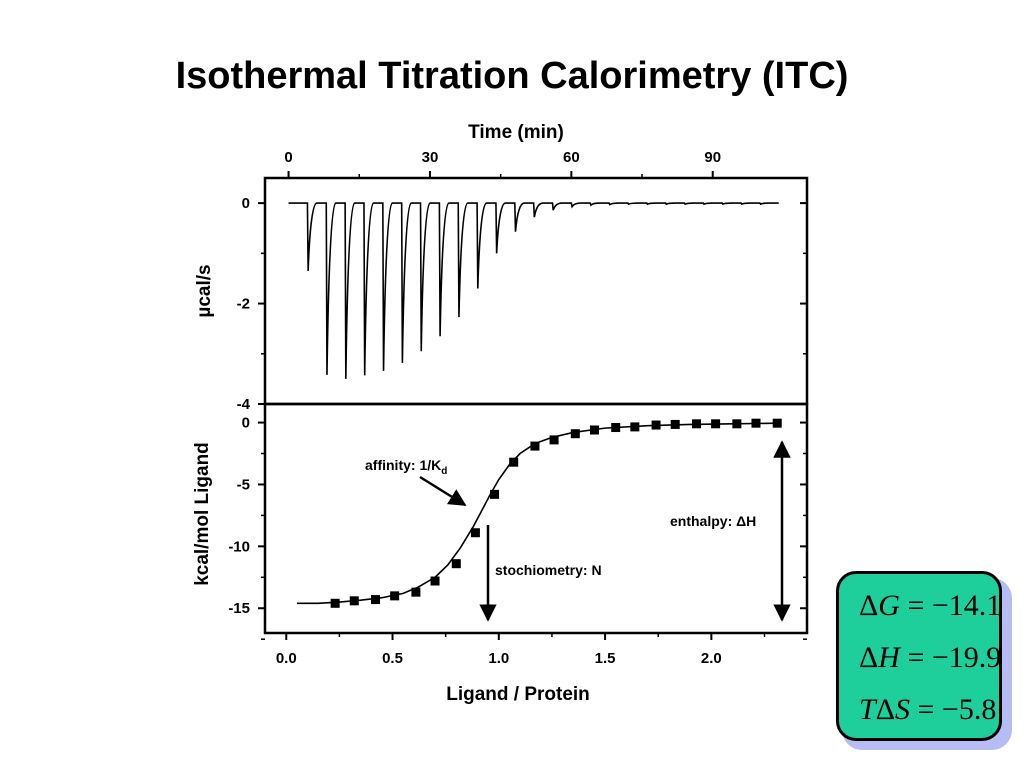  I want to click on delta-g-value: = −14.1, so click(954, 605).